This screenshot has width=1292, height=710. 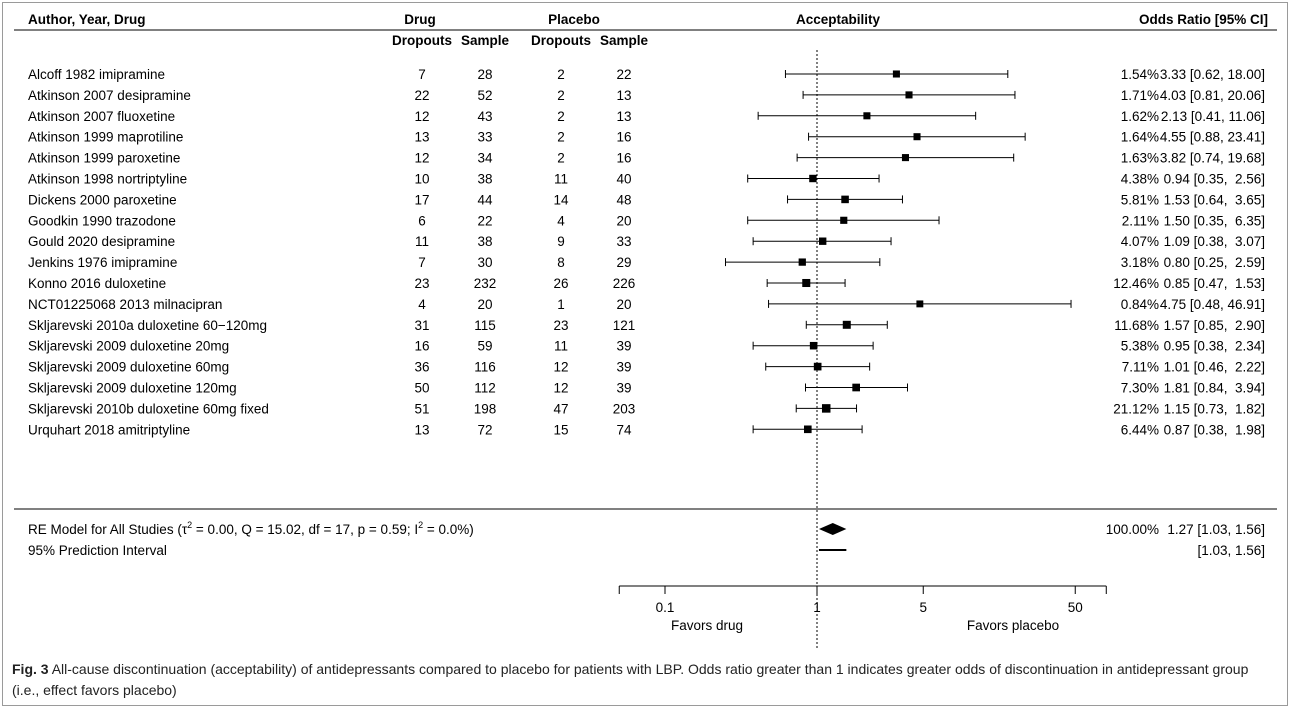 What do you see at coordinates (484, 137) in the screenshot?
I see `drug-sample: 33` at bounding box center [484, 137].